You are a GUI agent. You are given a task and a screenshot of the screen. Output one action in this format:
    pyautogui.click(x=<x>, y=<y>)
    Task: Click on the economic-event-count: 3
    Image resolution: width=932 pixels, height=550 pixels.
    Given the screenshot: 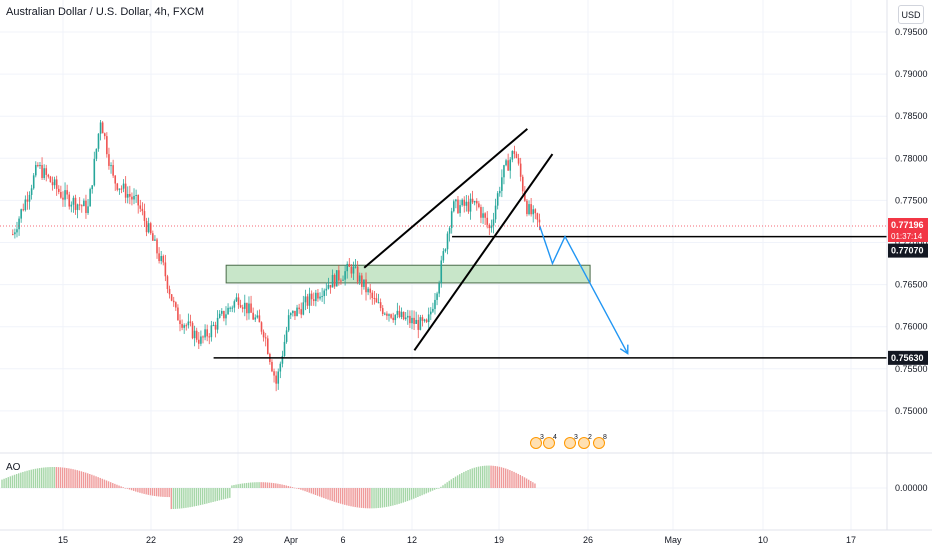 What is the action you would take?
    pyautogui.click(x=576, y=437)
    